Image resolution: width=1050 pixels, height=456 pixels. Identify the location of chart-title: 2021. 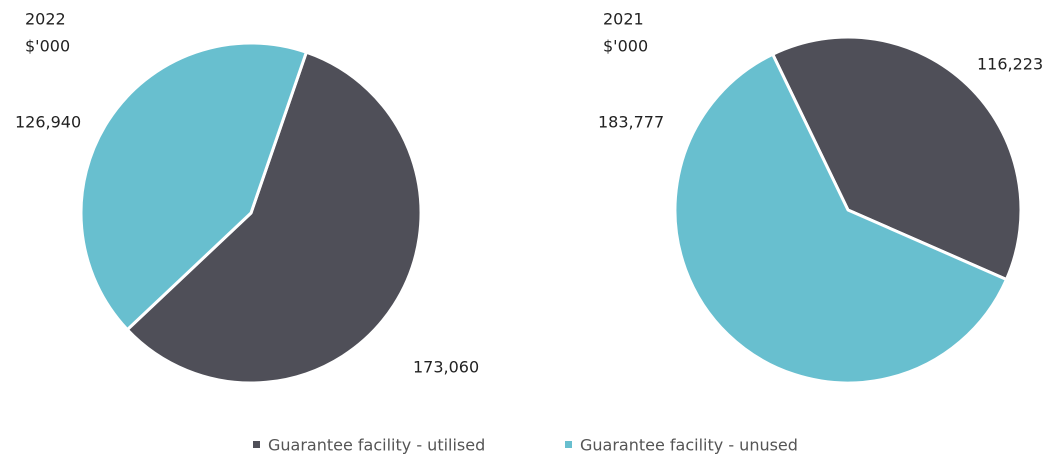
(623, 19).